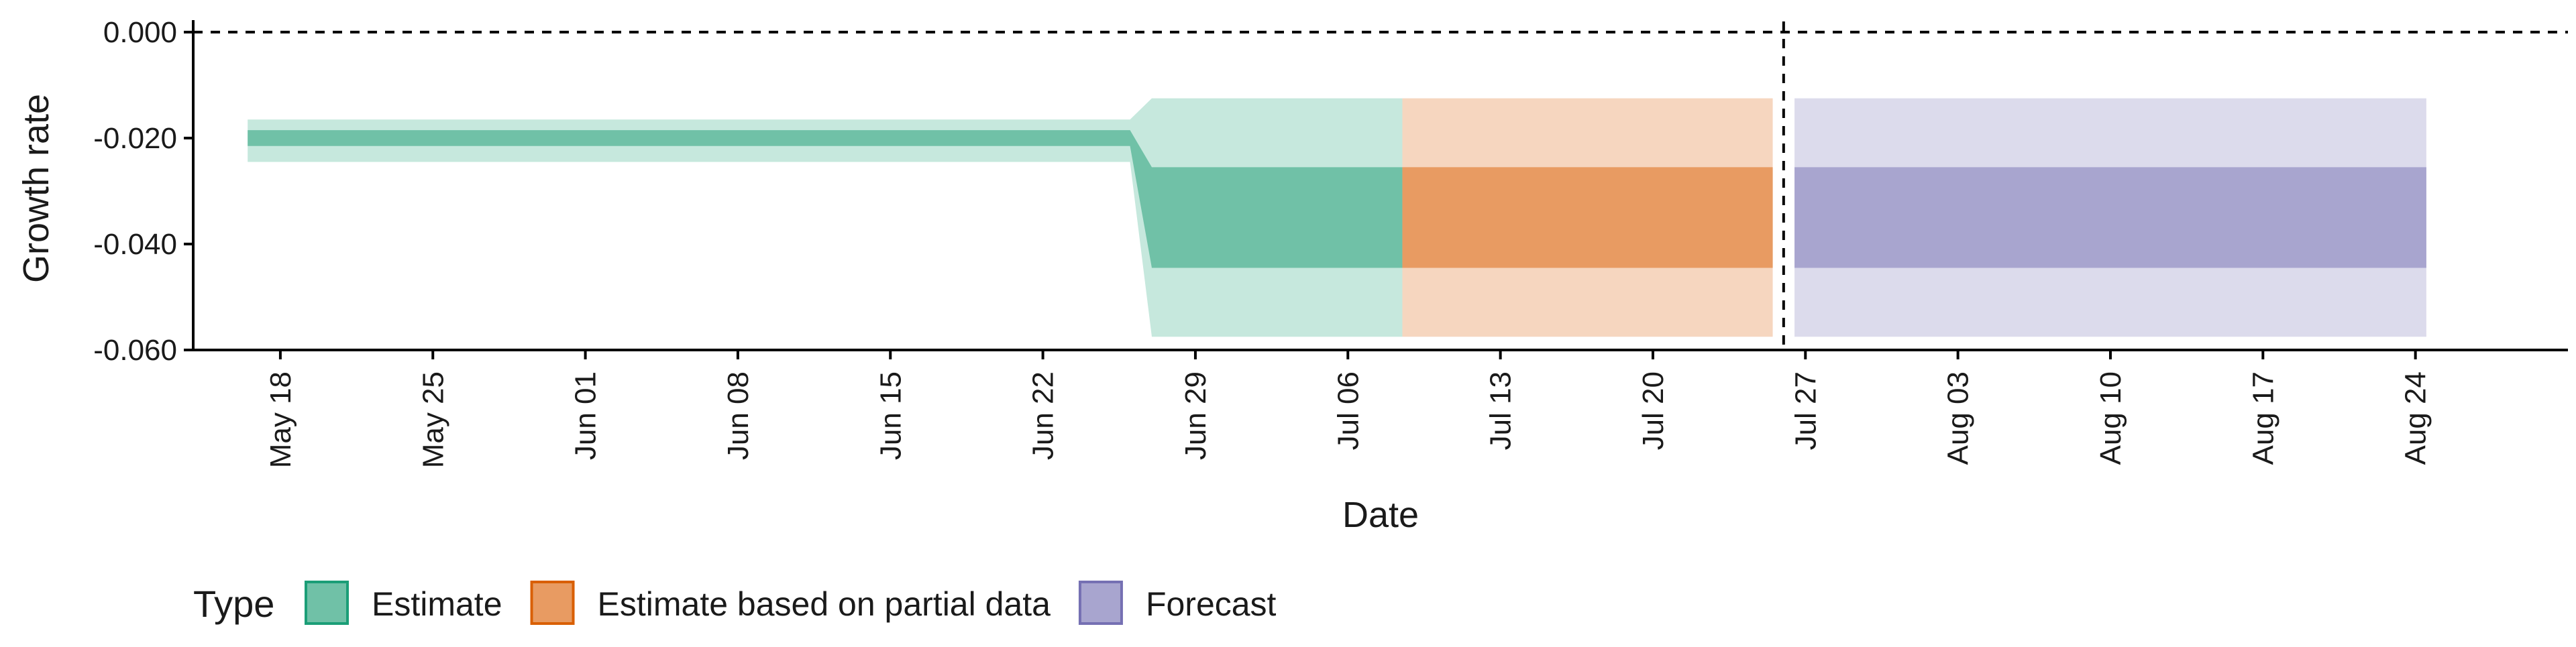 The width and height of the screenshot is (2576, 647). I want to click on x-tick-label: Aug 24, so click(2416, 418).